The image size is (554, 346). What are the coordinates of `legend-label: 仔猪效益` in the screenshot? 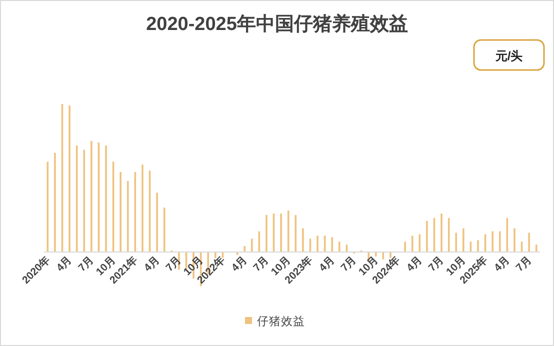 It's located at (281, 321).